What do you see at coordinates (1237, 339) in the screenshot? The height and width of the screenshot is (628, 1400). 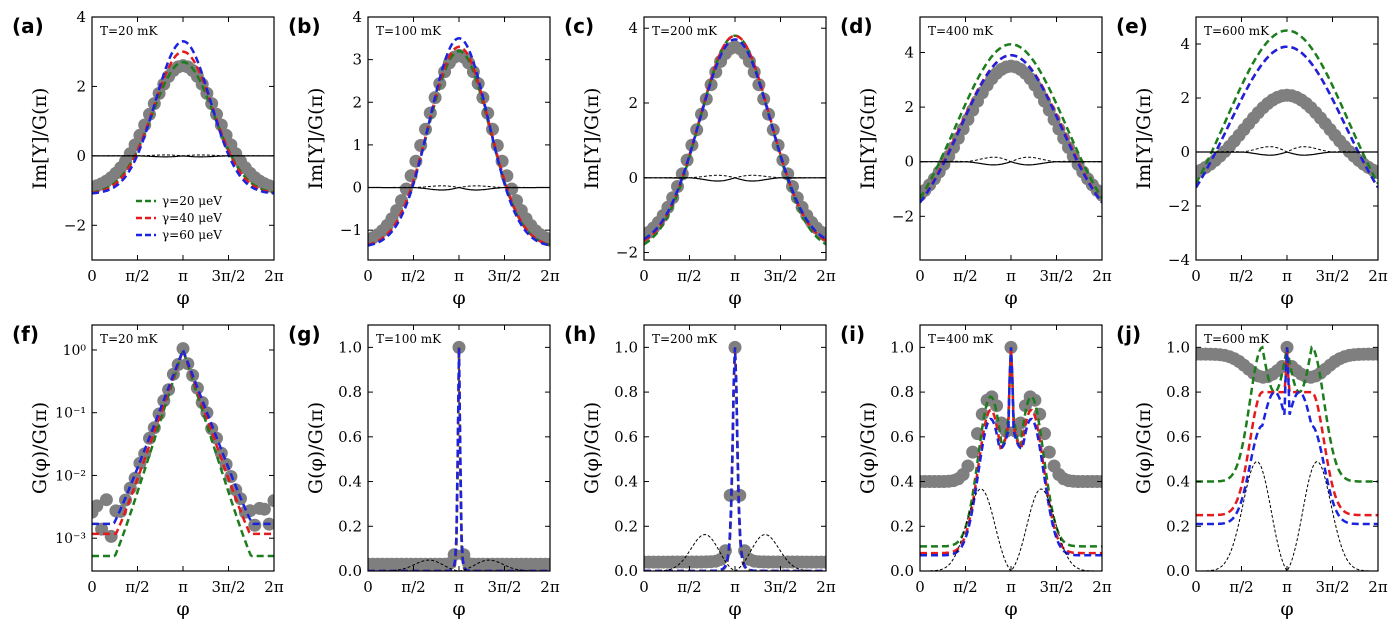 I see `temperature-label: T=600 mK` at bounding box center [1237, 339].